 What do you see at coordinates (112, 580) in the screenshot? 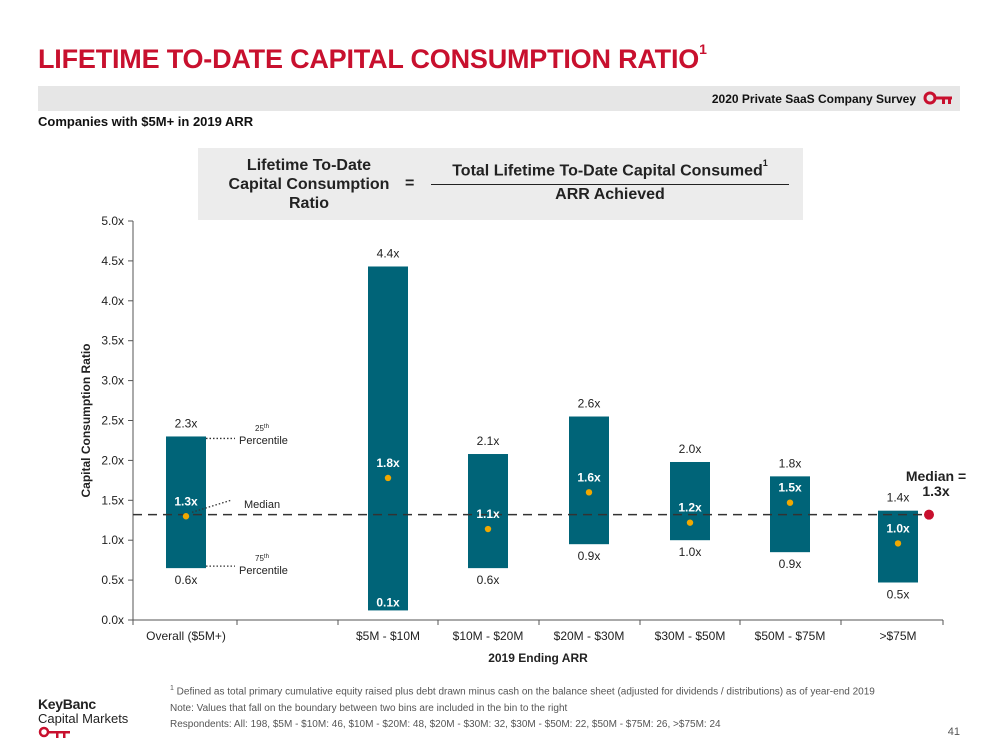
I see `y-tick-label: 0.5x` at bounding box center [112, 580].